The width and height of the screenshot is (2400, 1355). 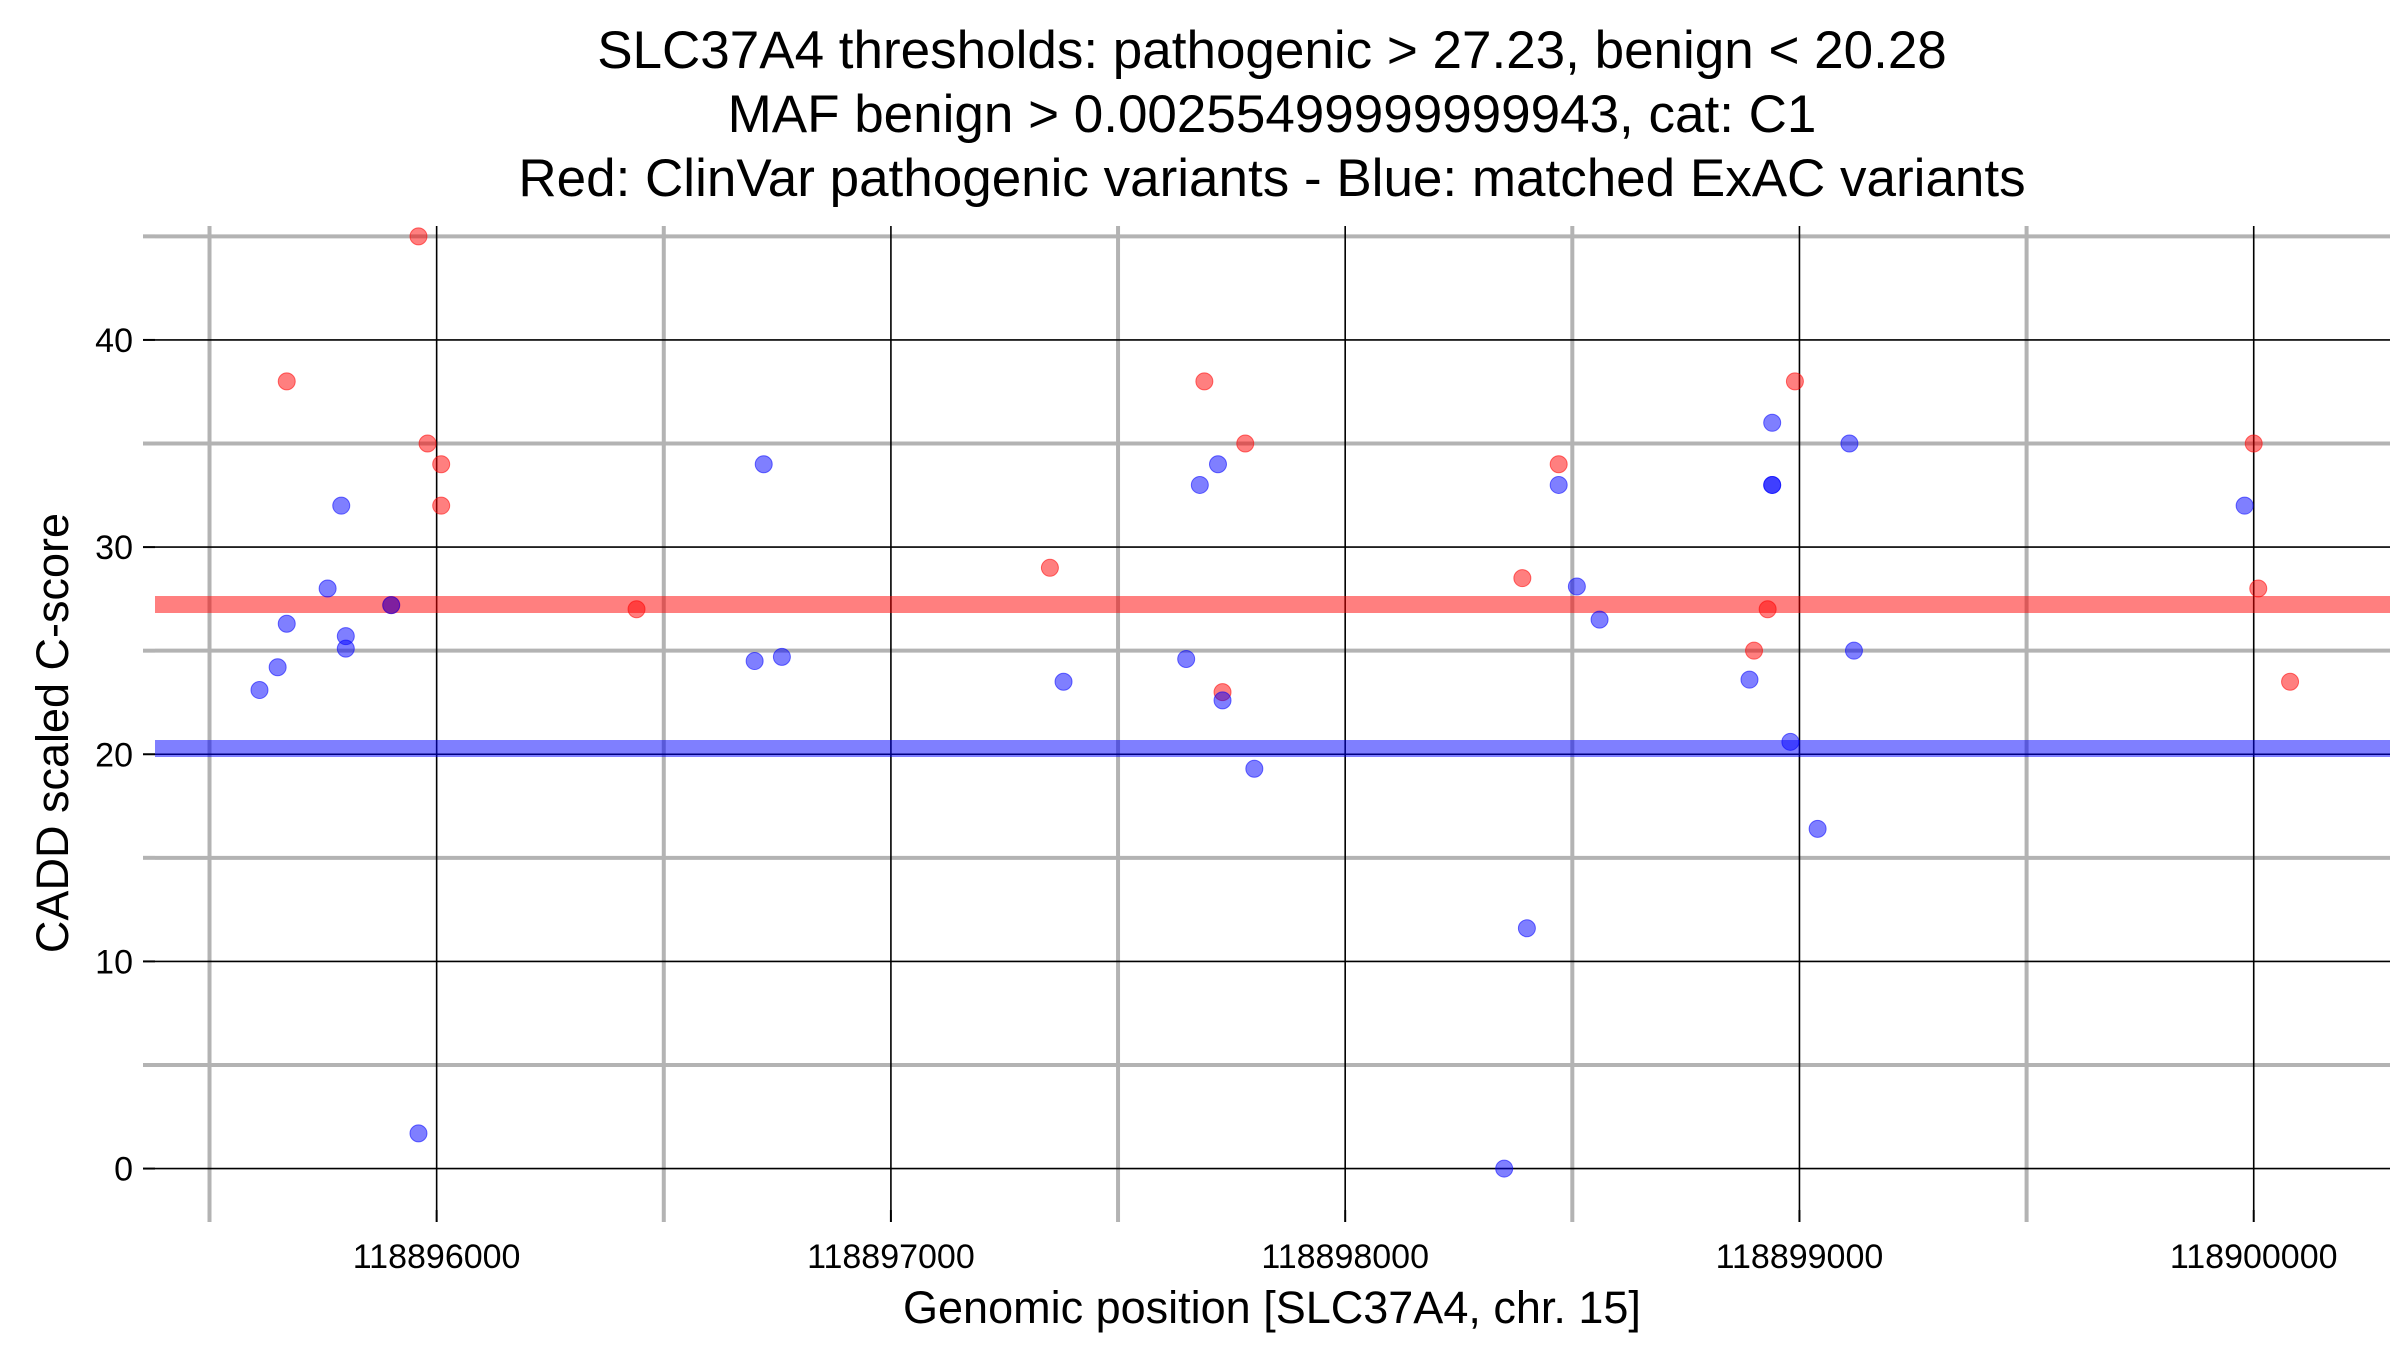 What do you see at coordinates (52, 733) in the screenshot?
I see `y-axis-title: CADD scaled C-score` at bounding box center [52, 733].